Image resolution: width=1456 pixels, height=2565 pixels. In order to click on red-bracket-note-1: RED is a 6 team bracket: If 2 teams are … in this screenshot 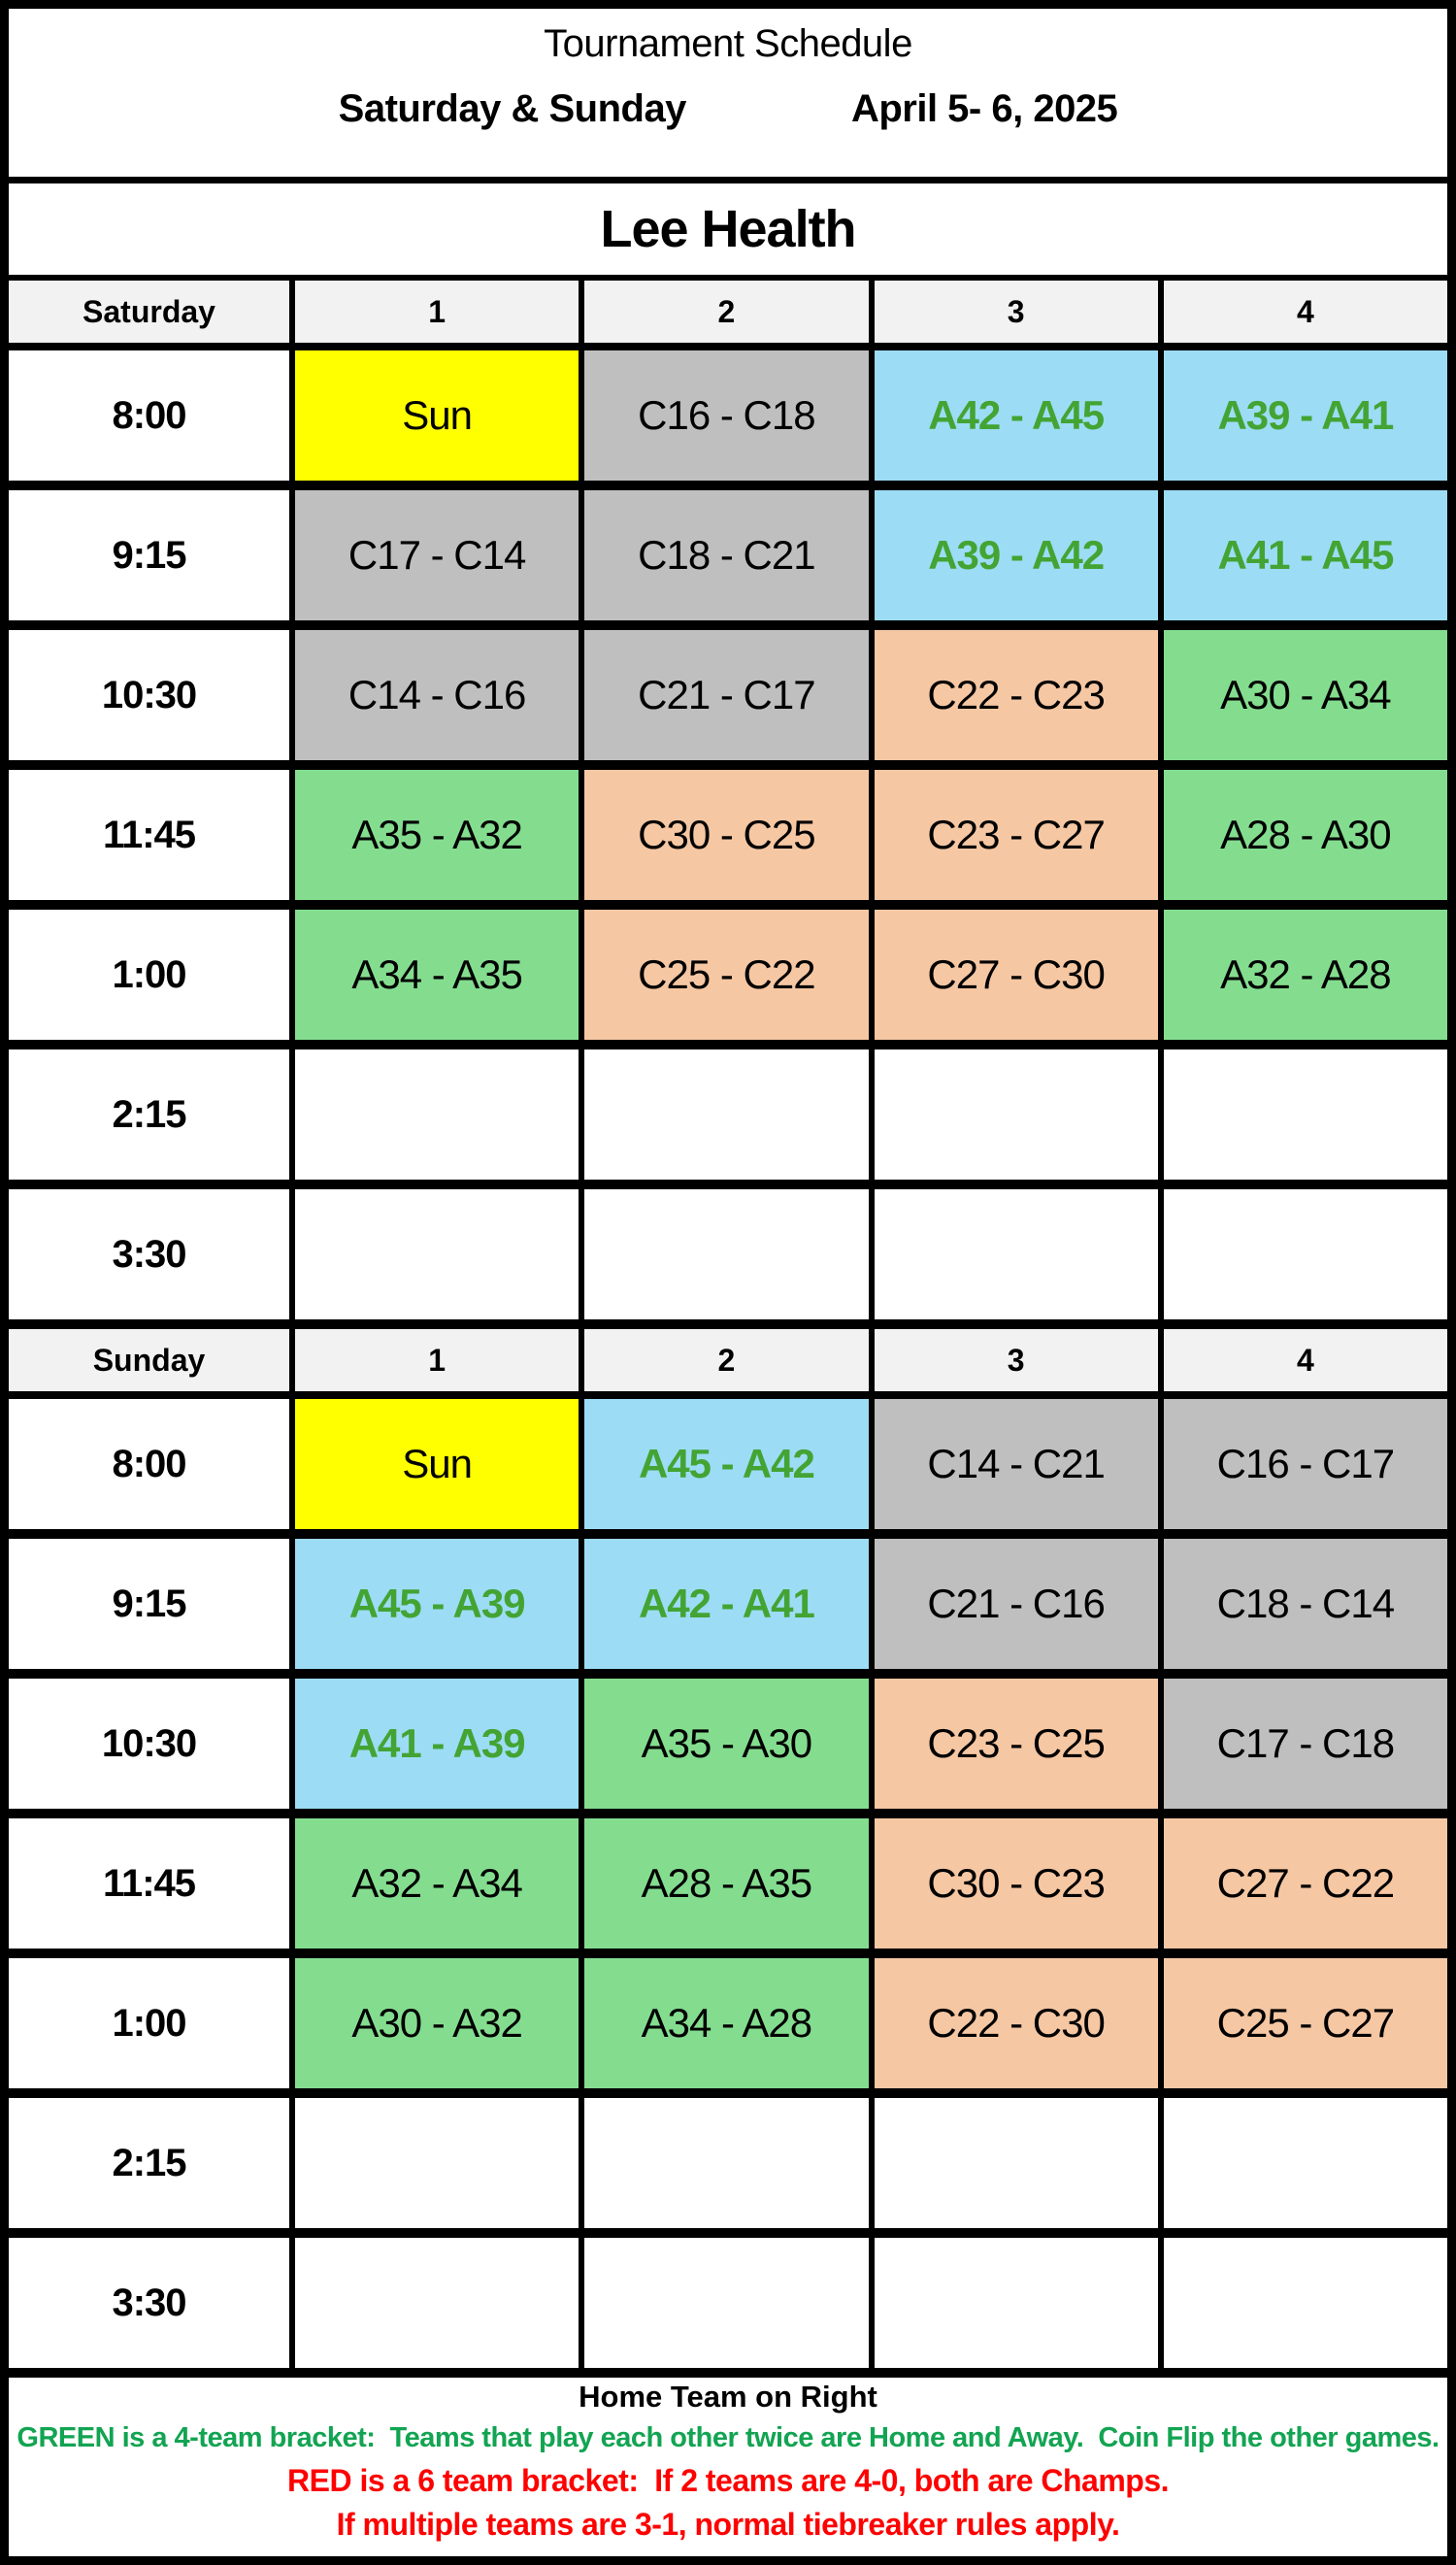, I will do `click(728, 2480)`.